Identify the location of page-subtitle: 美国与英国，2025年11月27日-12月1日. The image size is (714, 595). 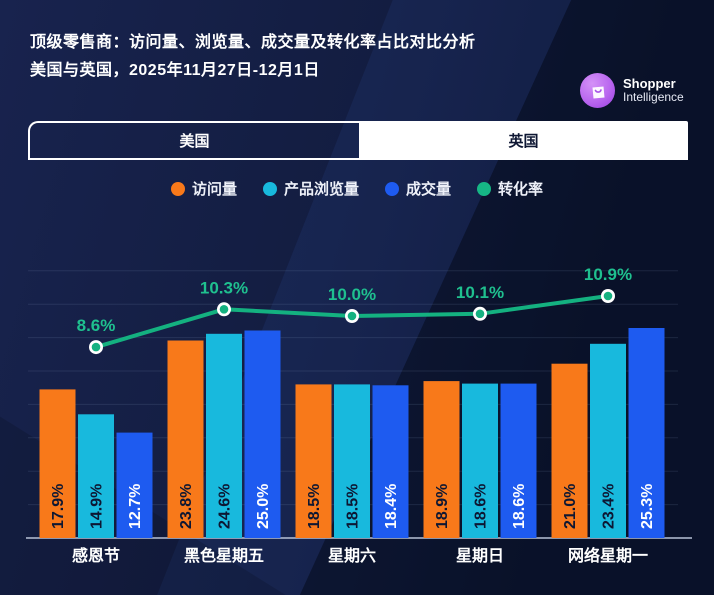
(175, 70).